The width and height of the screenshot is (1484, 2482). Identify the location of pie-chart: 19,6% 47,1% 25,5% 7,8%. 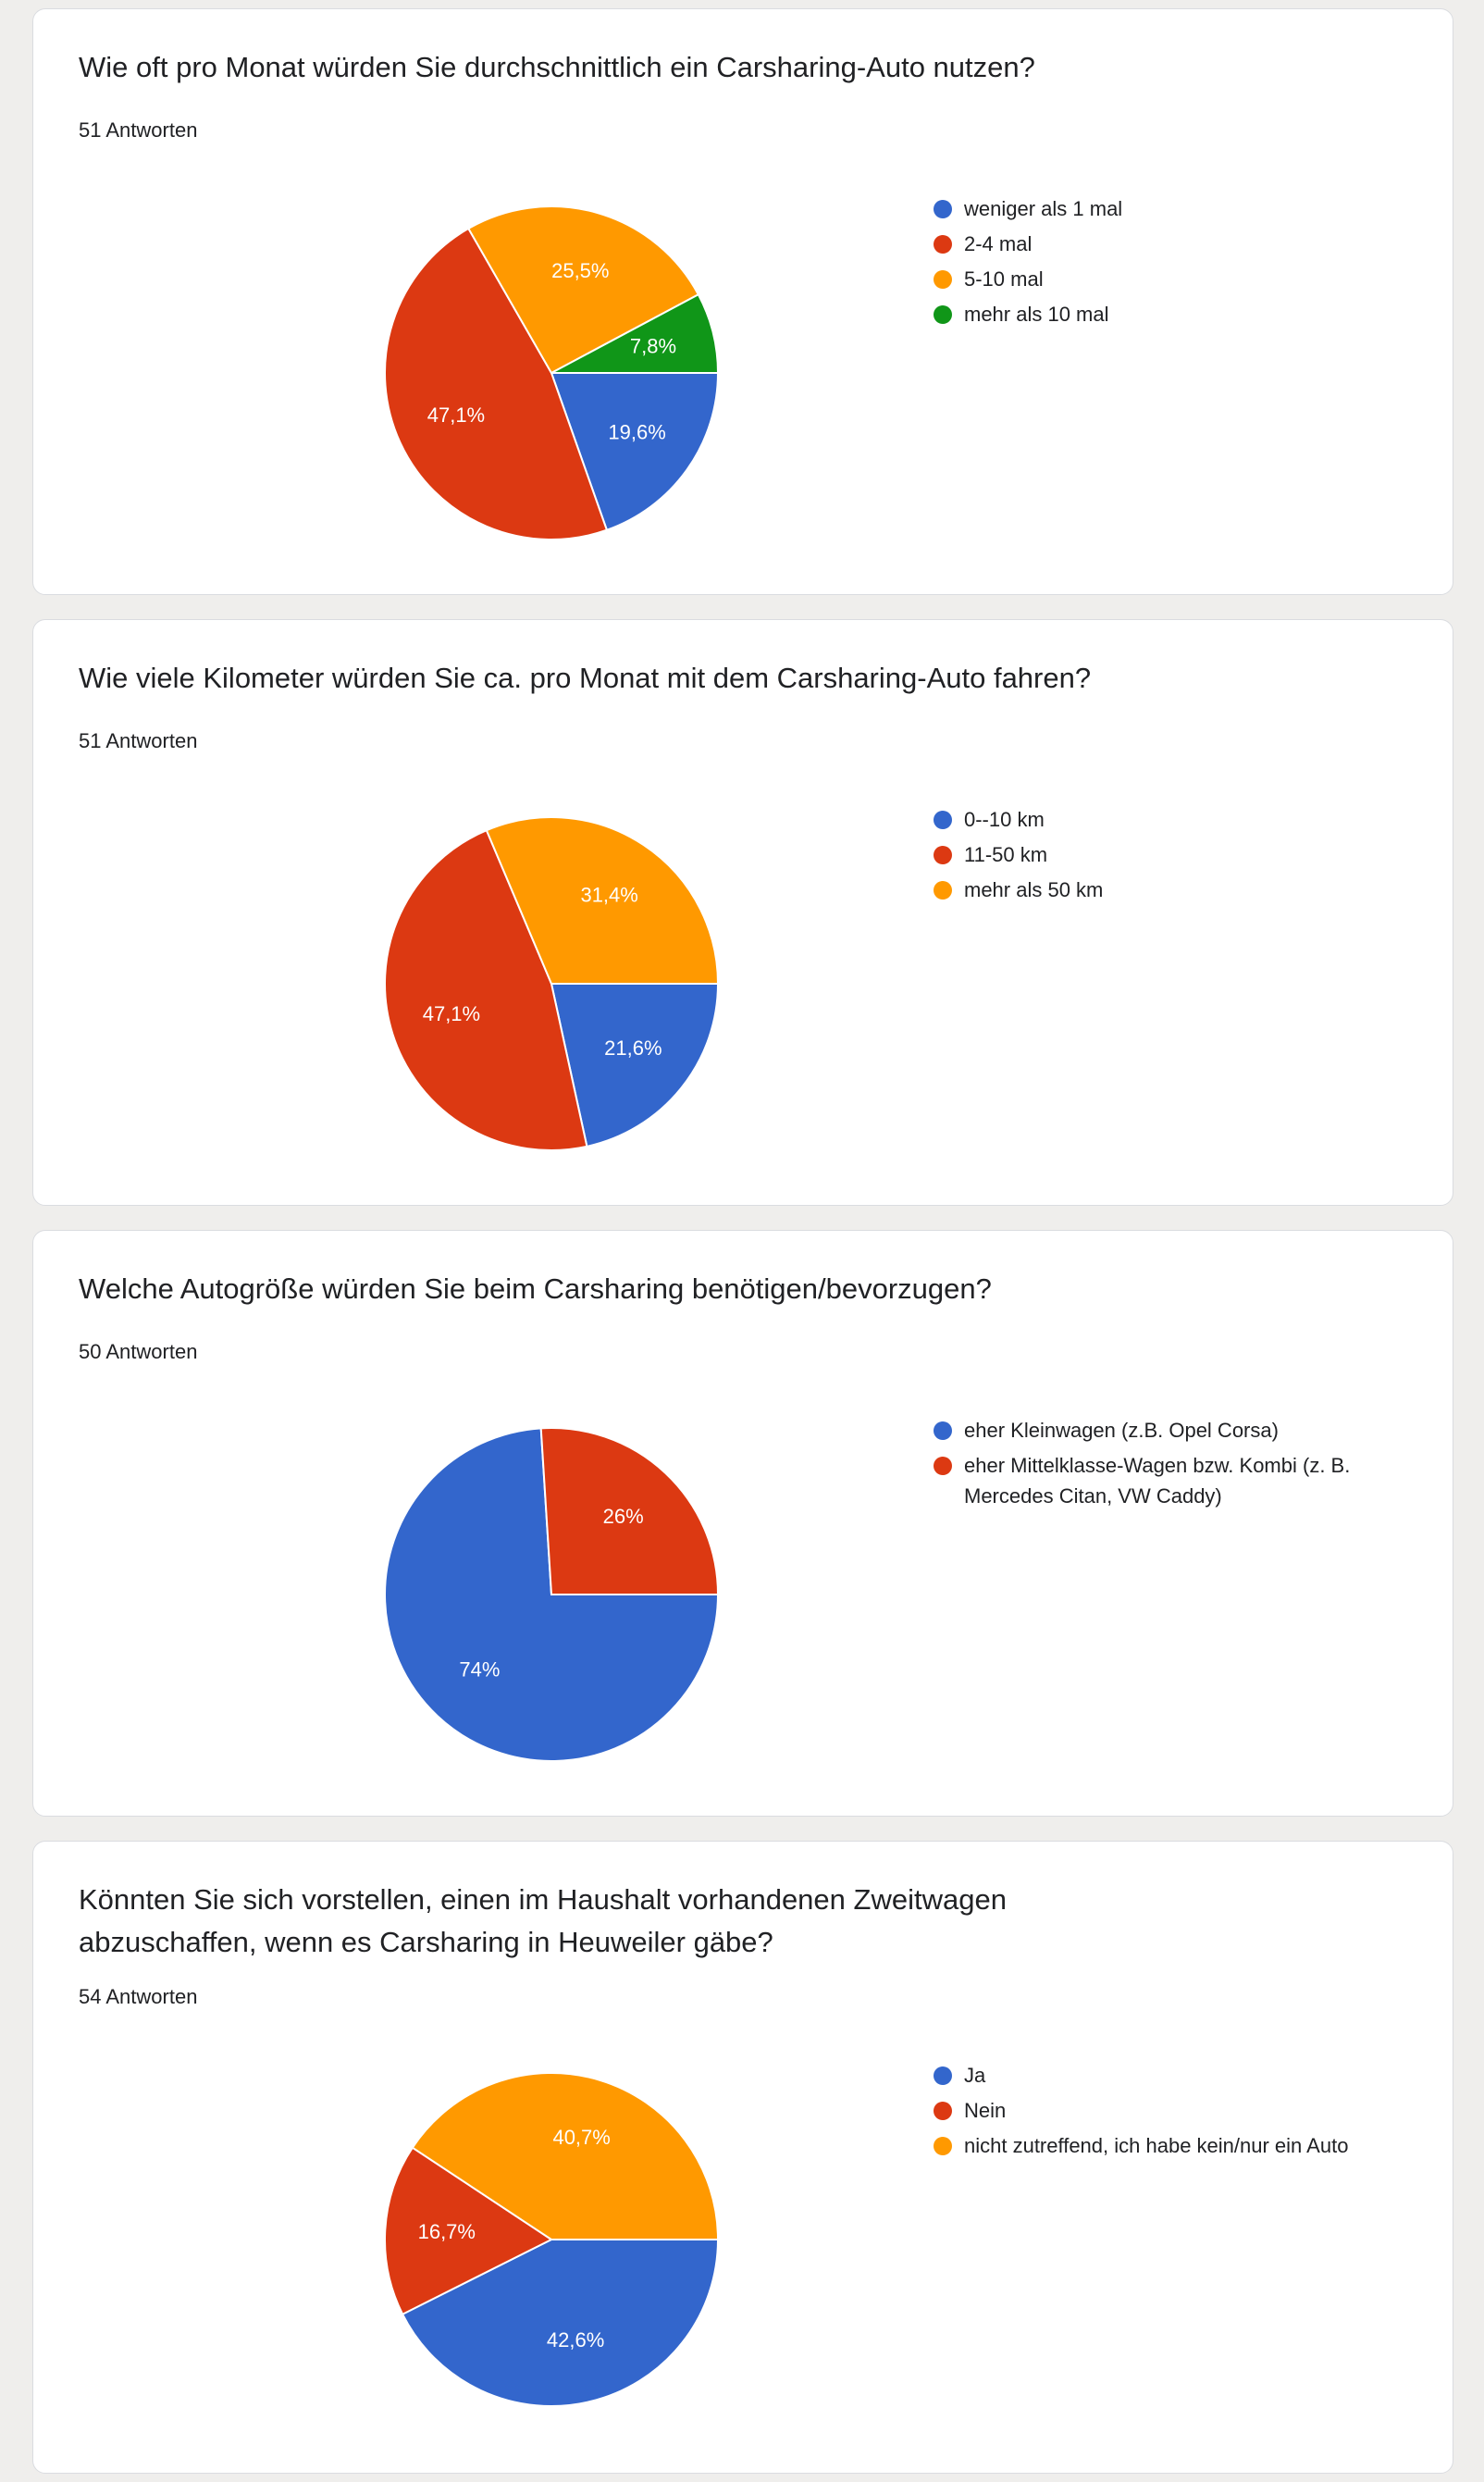
(552, 372).